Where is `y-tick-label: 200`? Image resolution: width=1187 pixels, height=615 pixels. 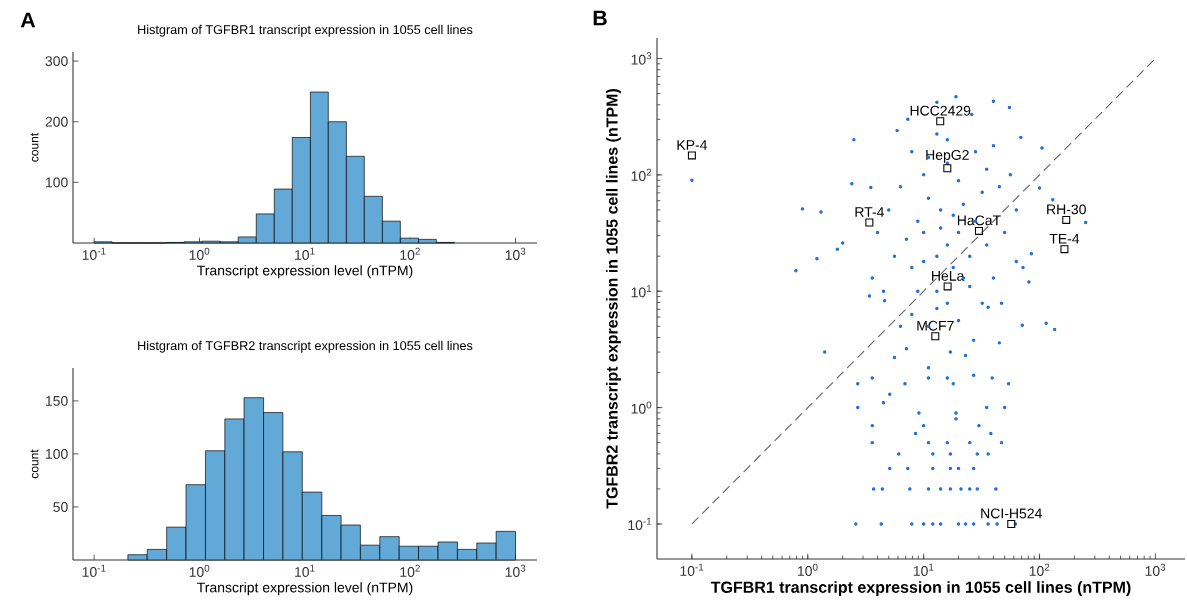
y-tick-label: 200 is located at coordinates (56, 121).